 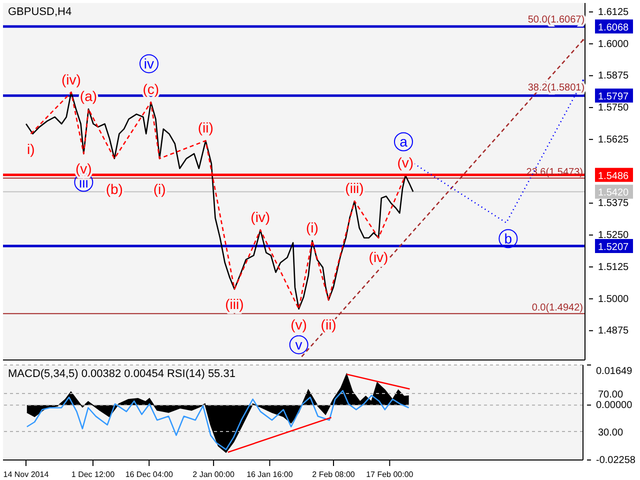 I want to click on x-tick-label: 16 Jan 16:00, so click(x=270, y=474).